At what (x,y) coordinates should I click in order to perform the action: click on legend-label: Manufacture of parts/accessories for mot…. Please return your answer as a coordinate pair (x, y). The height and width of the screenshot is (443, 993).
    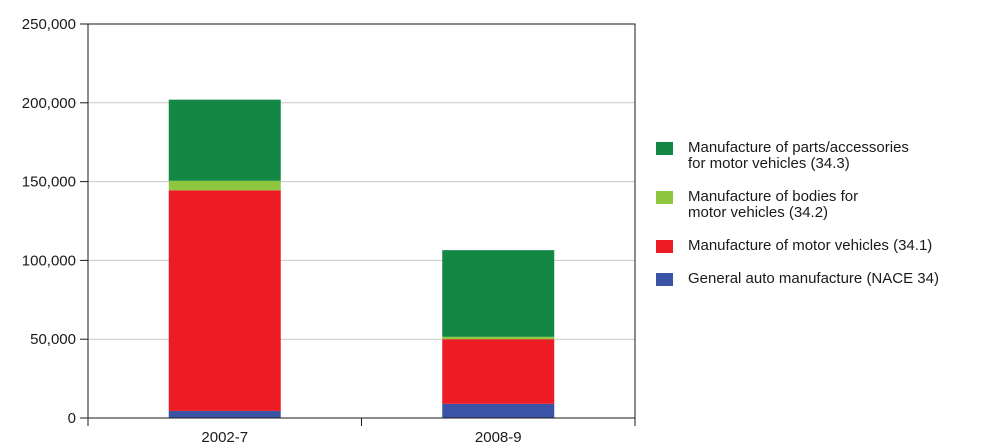
    Looking at the image, I should click on (798, 155).